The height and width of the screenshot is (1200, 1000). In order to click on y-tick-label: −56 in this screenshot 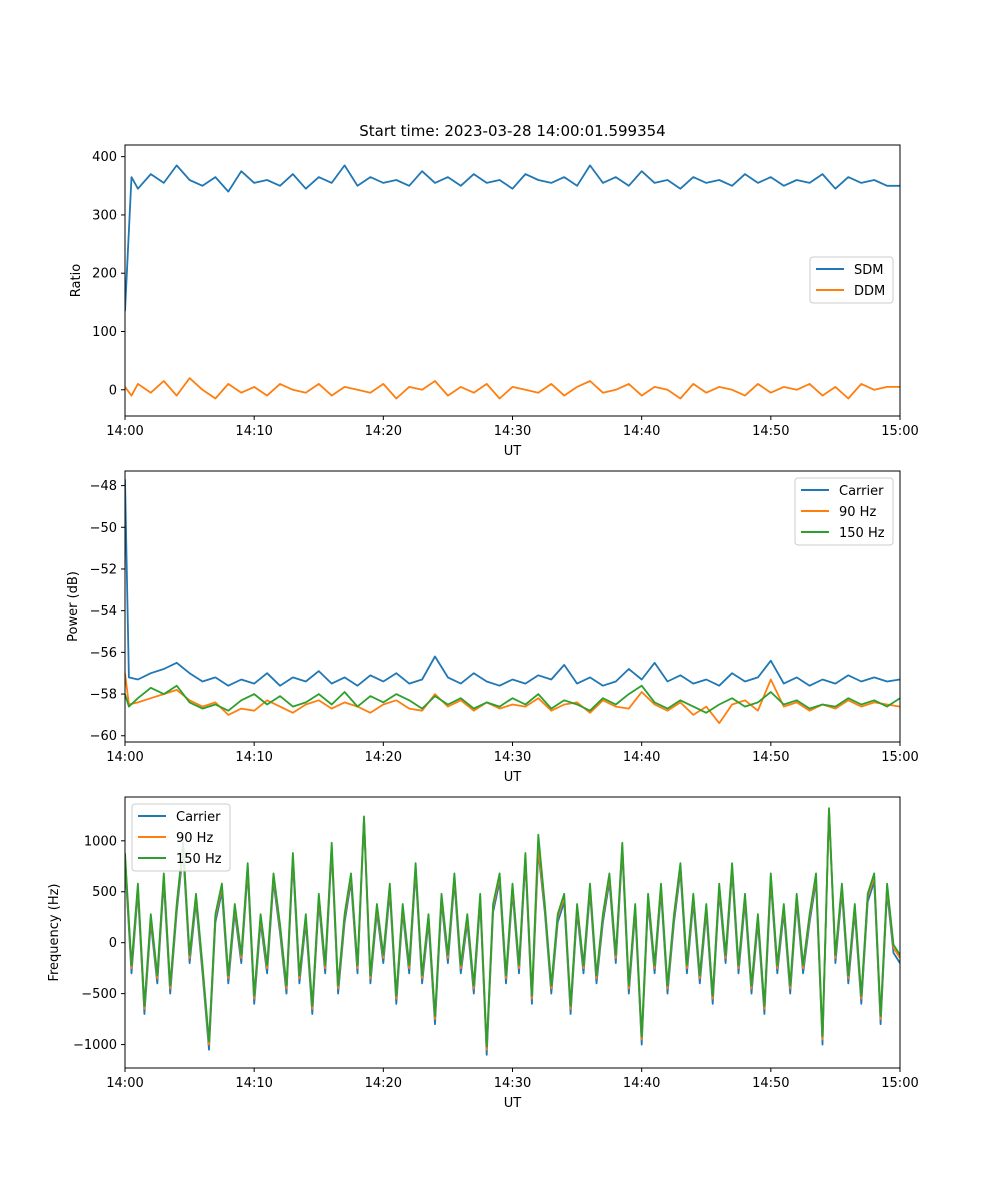, I will do `click(103, 653)`.